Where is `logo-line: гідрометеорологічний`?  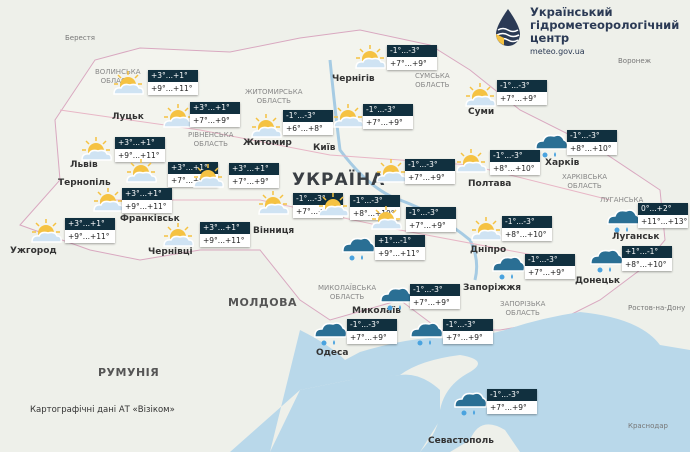 logo-line: гідрометеорологічний is located at coordinates (605, 25).